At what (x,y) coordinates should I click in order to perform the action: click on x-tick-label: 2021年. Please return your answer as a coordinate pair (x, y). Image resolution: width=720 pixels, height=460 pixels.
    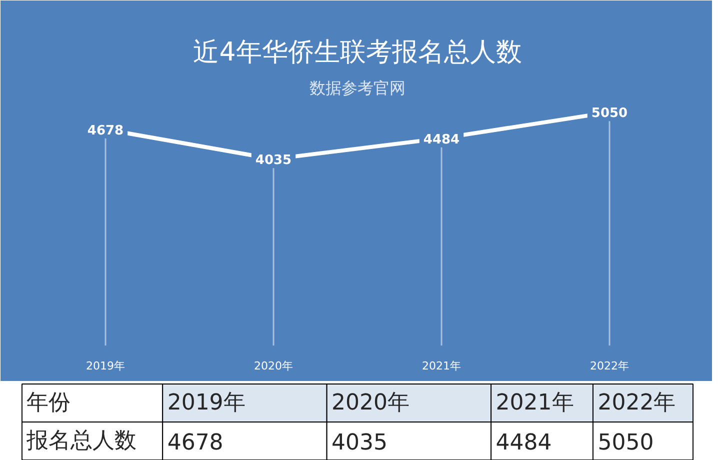
    Looking at the image, I should click on (442, 366).